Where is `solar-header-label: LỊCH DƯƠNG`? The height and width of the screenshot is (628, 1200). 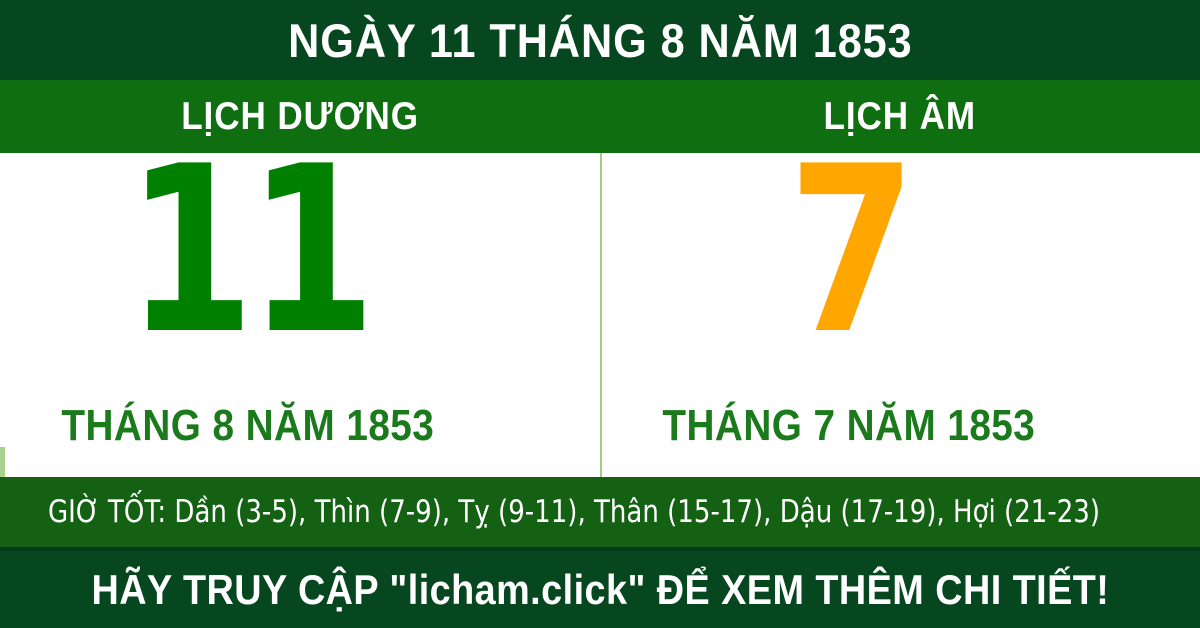
solar-header-label: LỊCH DƯƠNG is located at coordinates (300, 116).